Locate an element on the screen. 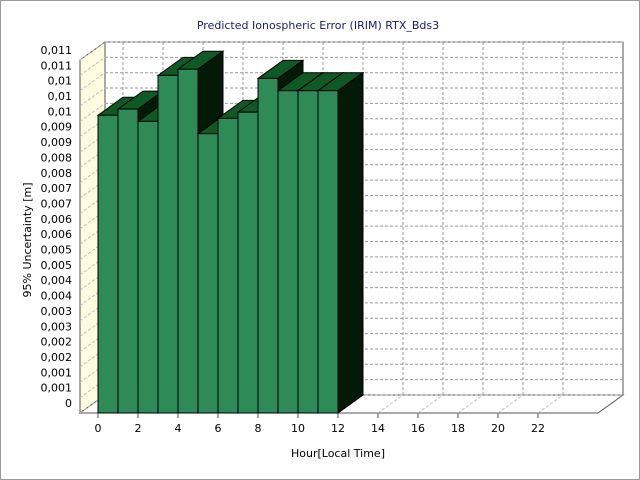 The width and height of the screenshot is (640, 480). bar-side is located at coordinates (350, 242).